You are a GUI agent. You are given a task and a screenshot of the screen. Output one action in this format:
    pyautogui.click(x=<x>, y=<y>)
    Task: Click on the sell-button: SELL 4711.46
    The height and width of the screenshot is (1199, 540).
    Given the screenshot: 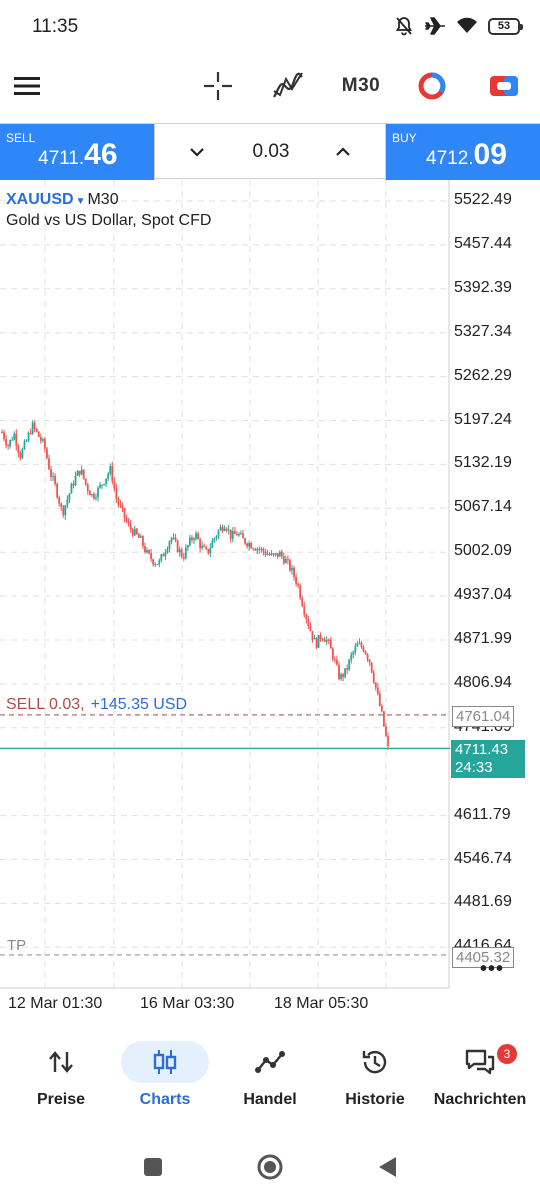 What is the action you would take?
    pyautogui.click(x=77, y=152)
    